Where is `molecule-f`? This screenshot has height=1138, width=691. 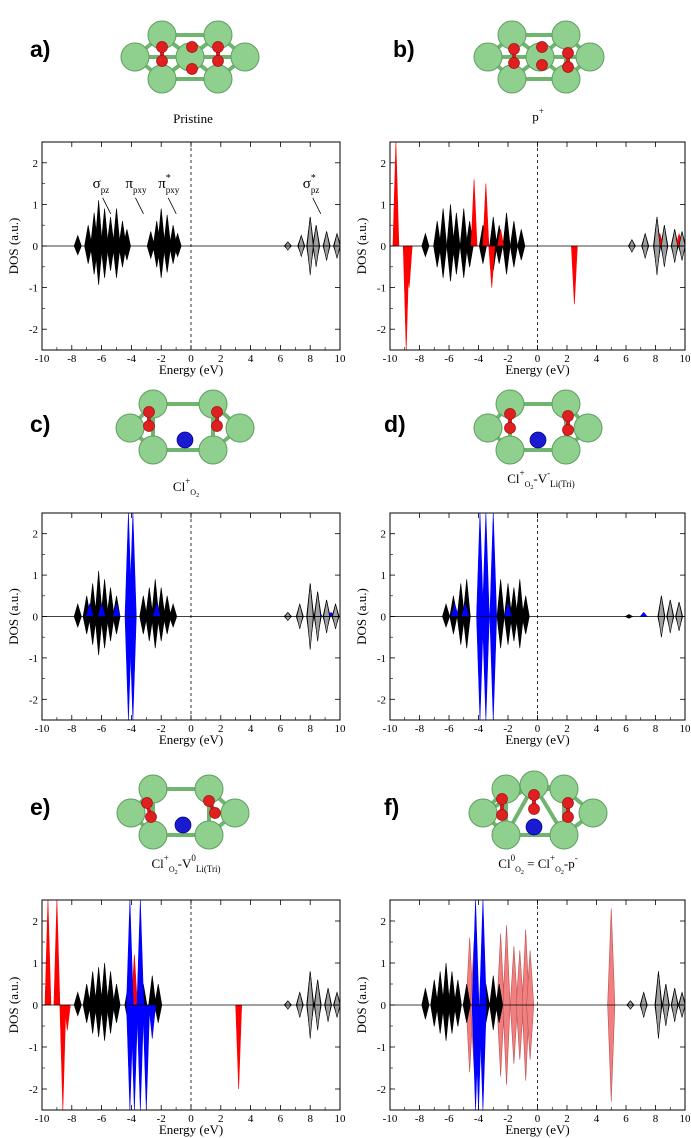
molecule-f is located at coordinates (538, 810).